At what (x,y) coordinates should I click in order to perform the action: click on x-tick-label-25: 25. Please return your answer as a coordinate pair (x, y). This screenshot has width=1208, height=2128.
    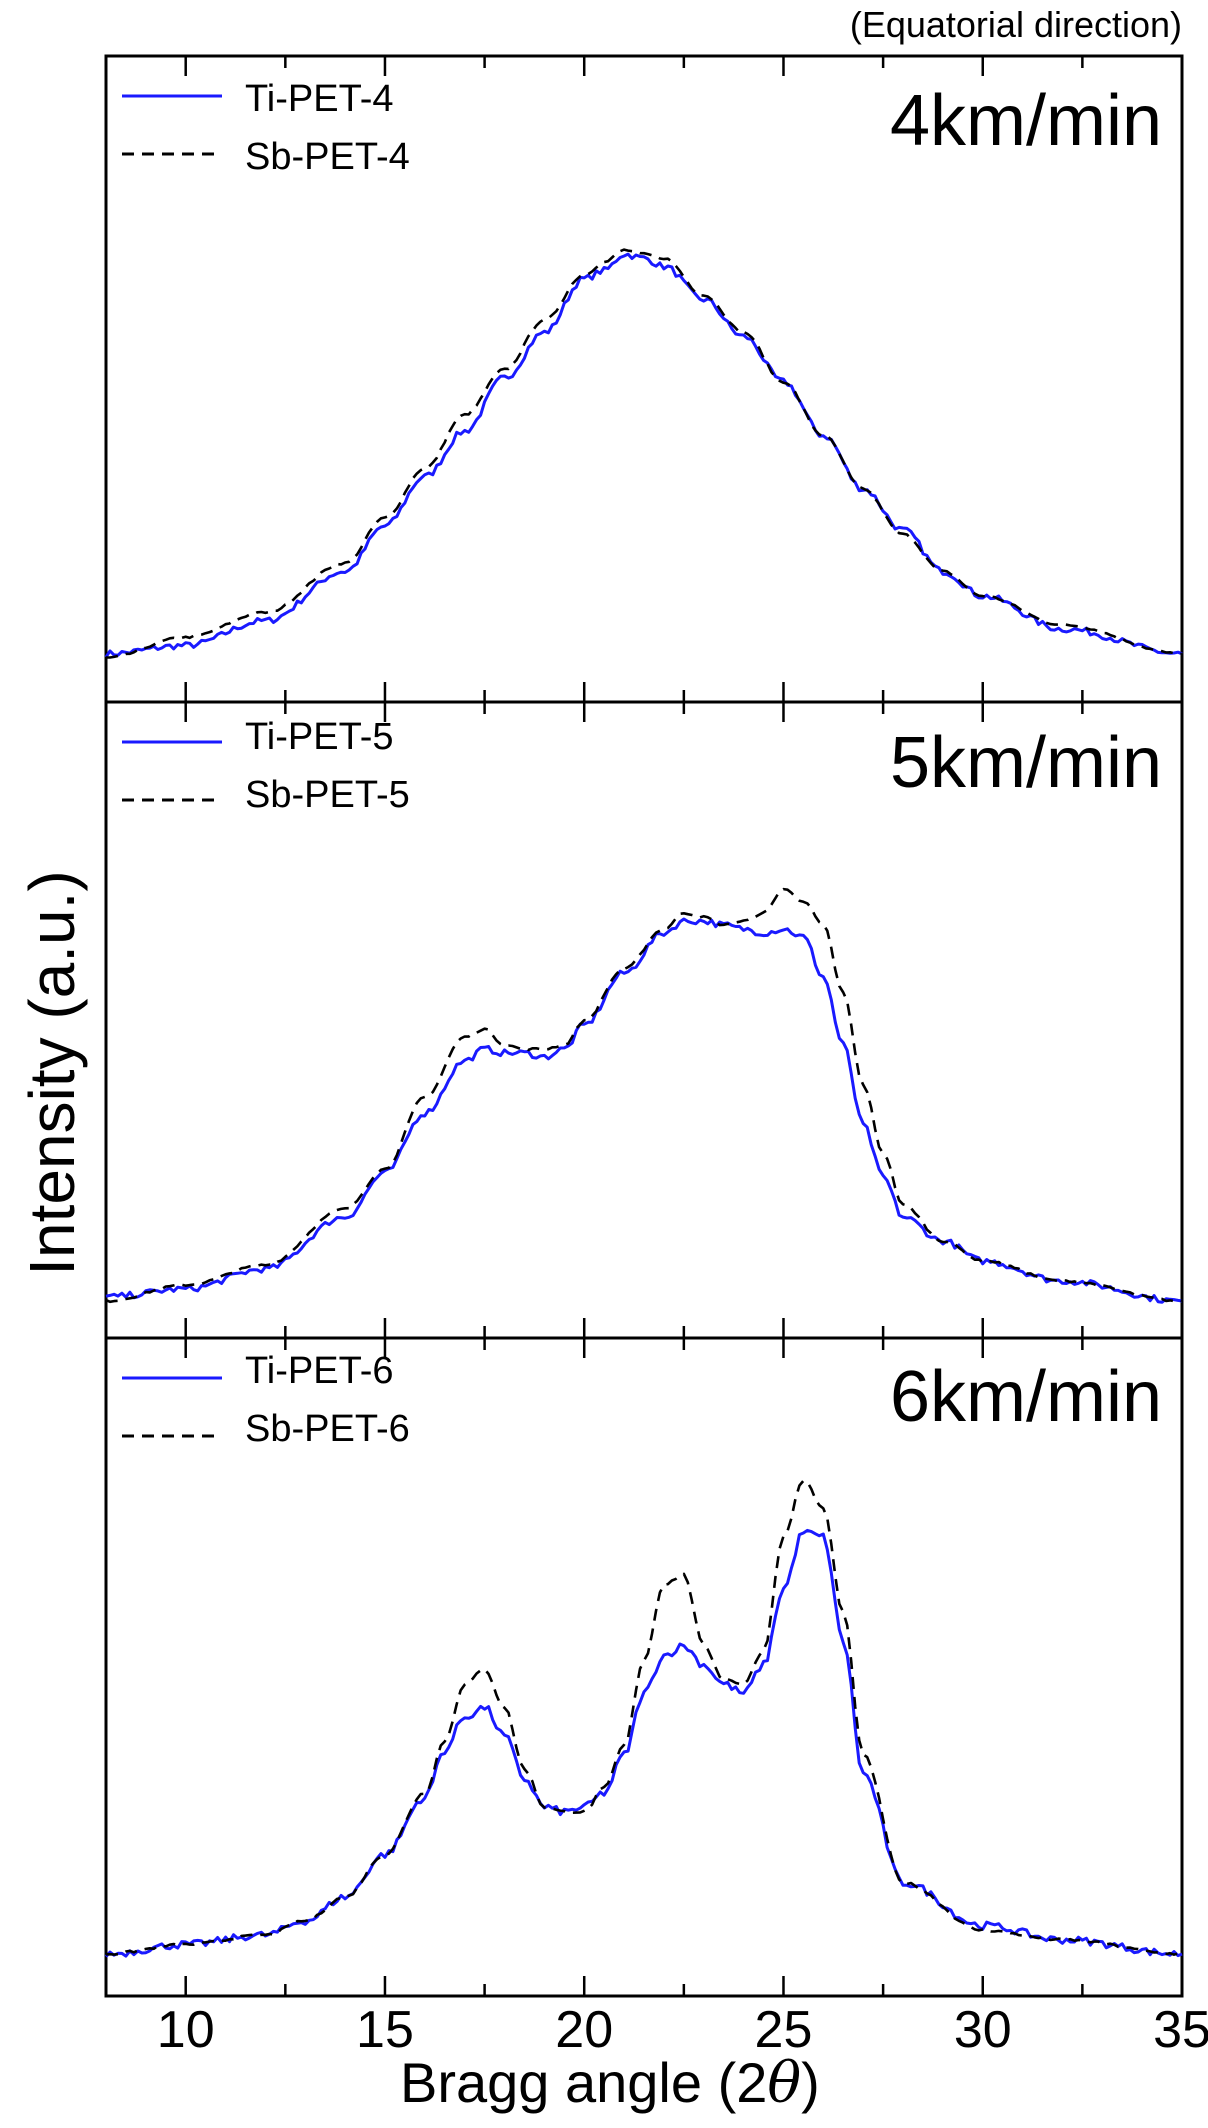
    Looking at the image, I should click on (783, 2030).